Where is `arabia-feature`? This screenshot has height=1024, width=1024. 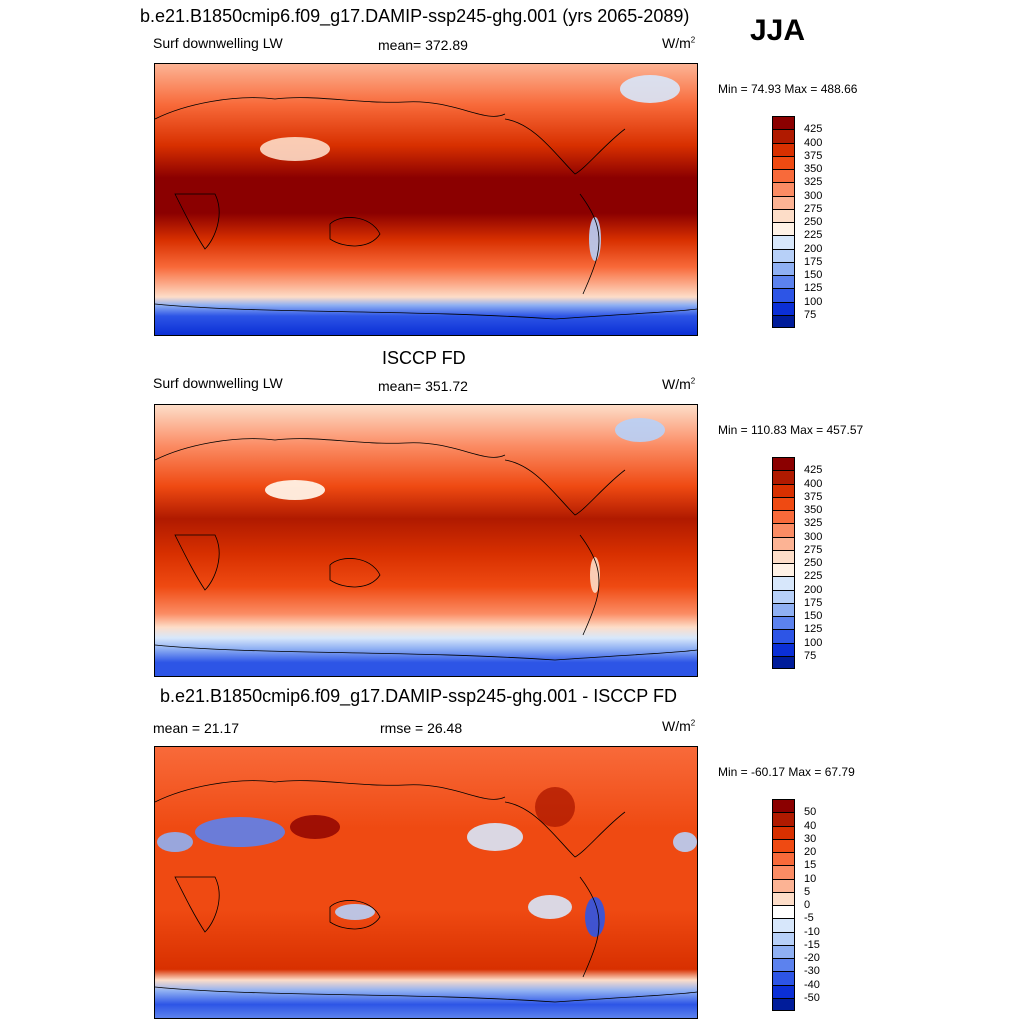 arabia-feature is located at coordinates (240, 832).